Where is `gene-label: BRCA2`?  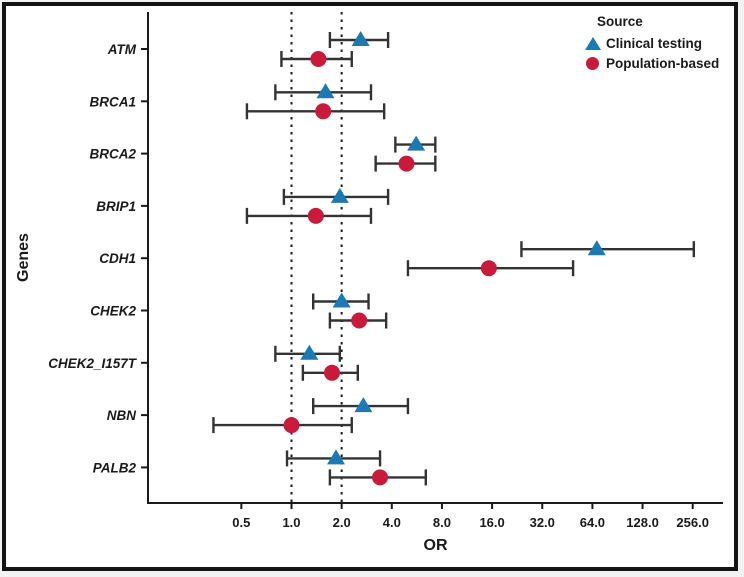 gene-label: BRCA2 is located at coordinates (112, 154).